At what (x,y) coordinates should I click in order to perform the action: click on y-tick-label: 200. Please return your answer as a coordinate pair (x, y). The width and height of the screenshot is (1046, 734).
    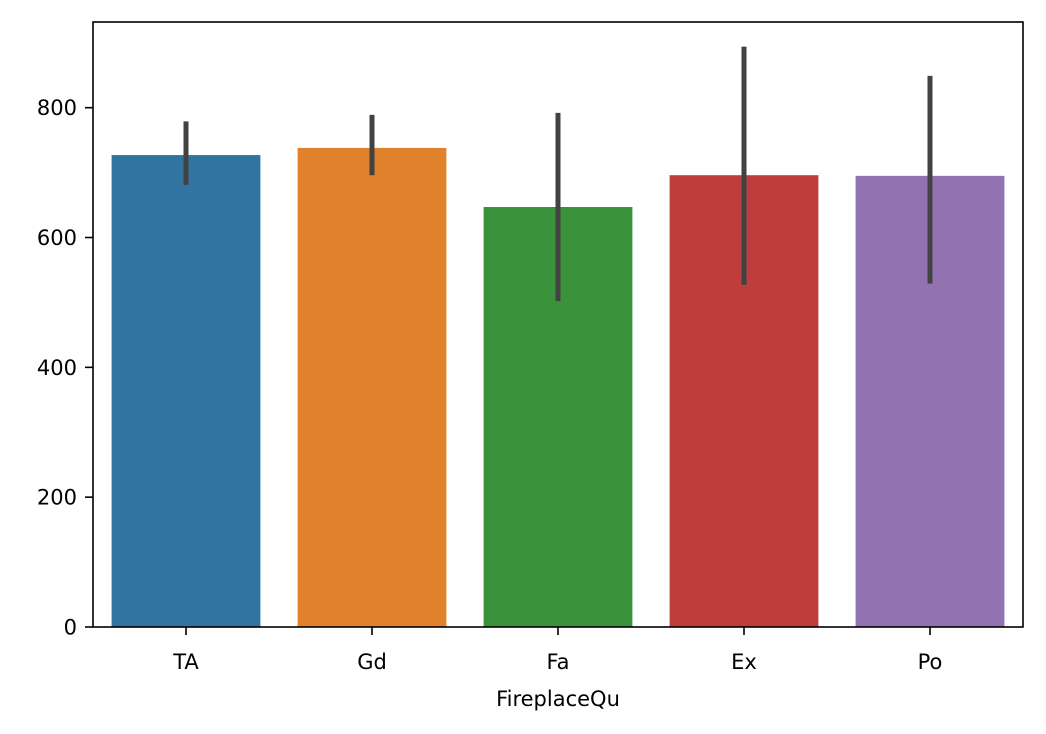
    Looking at the image, I should click on (57, 498).